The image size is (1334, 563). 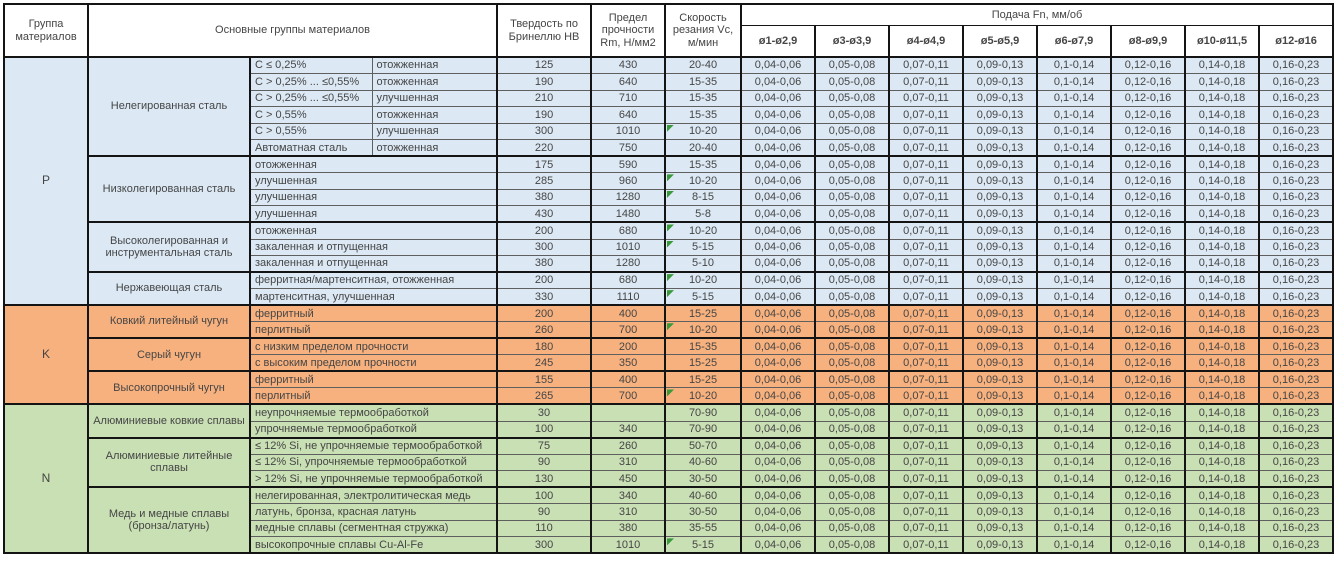 I want to click on cutting-speed-vc-value: 50-70, so click(x=703, y=445).